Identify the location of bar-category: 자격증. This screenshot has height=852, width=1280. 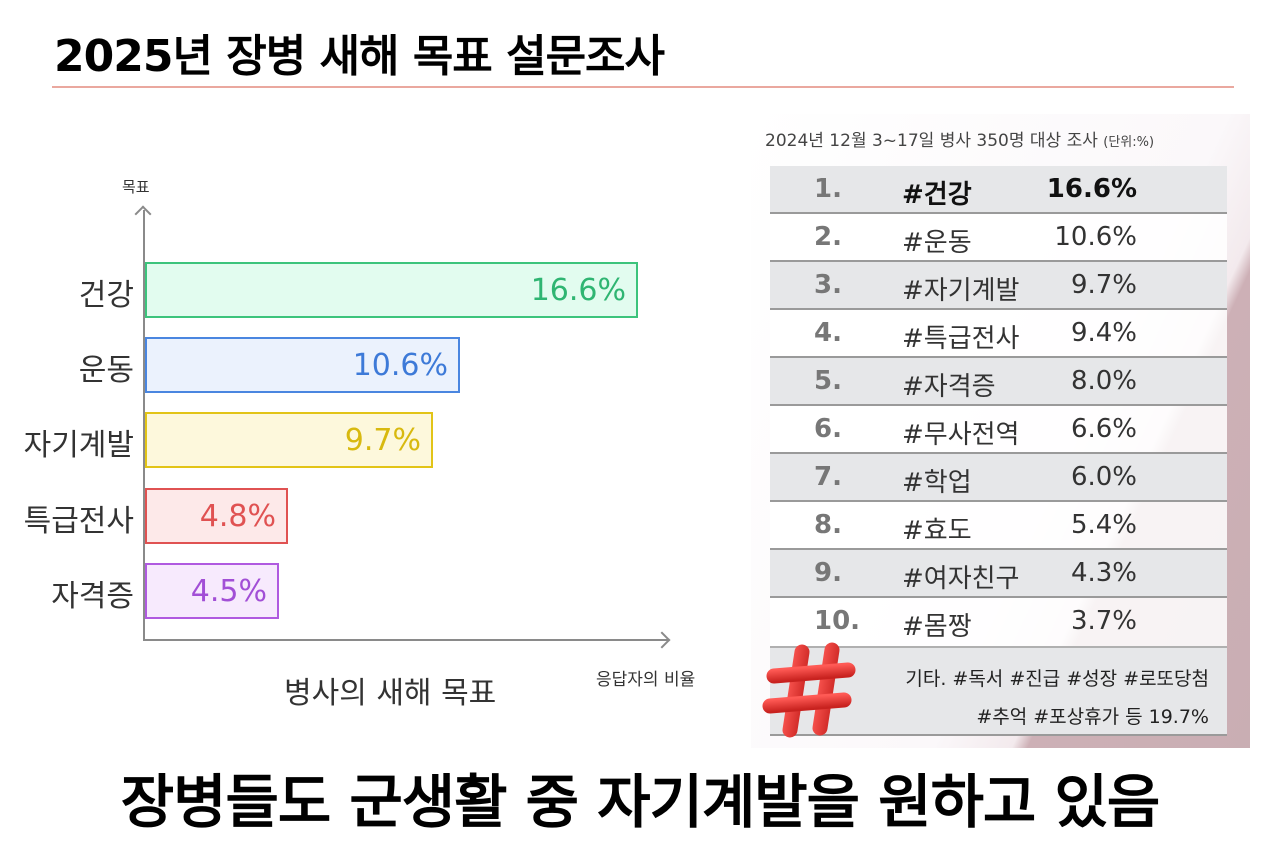
(92, 596).